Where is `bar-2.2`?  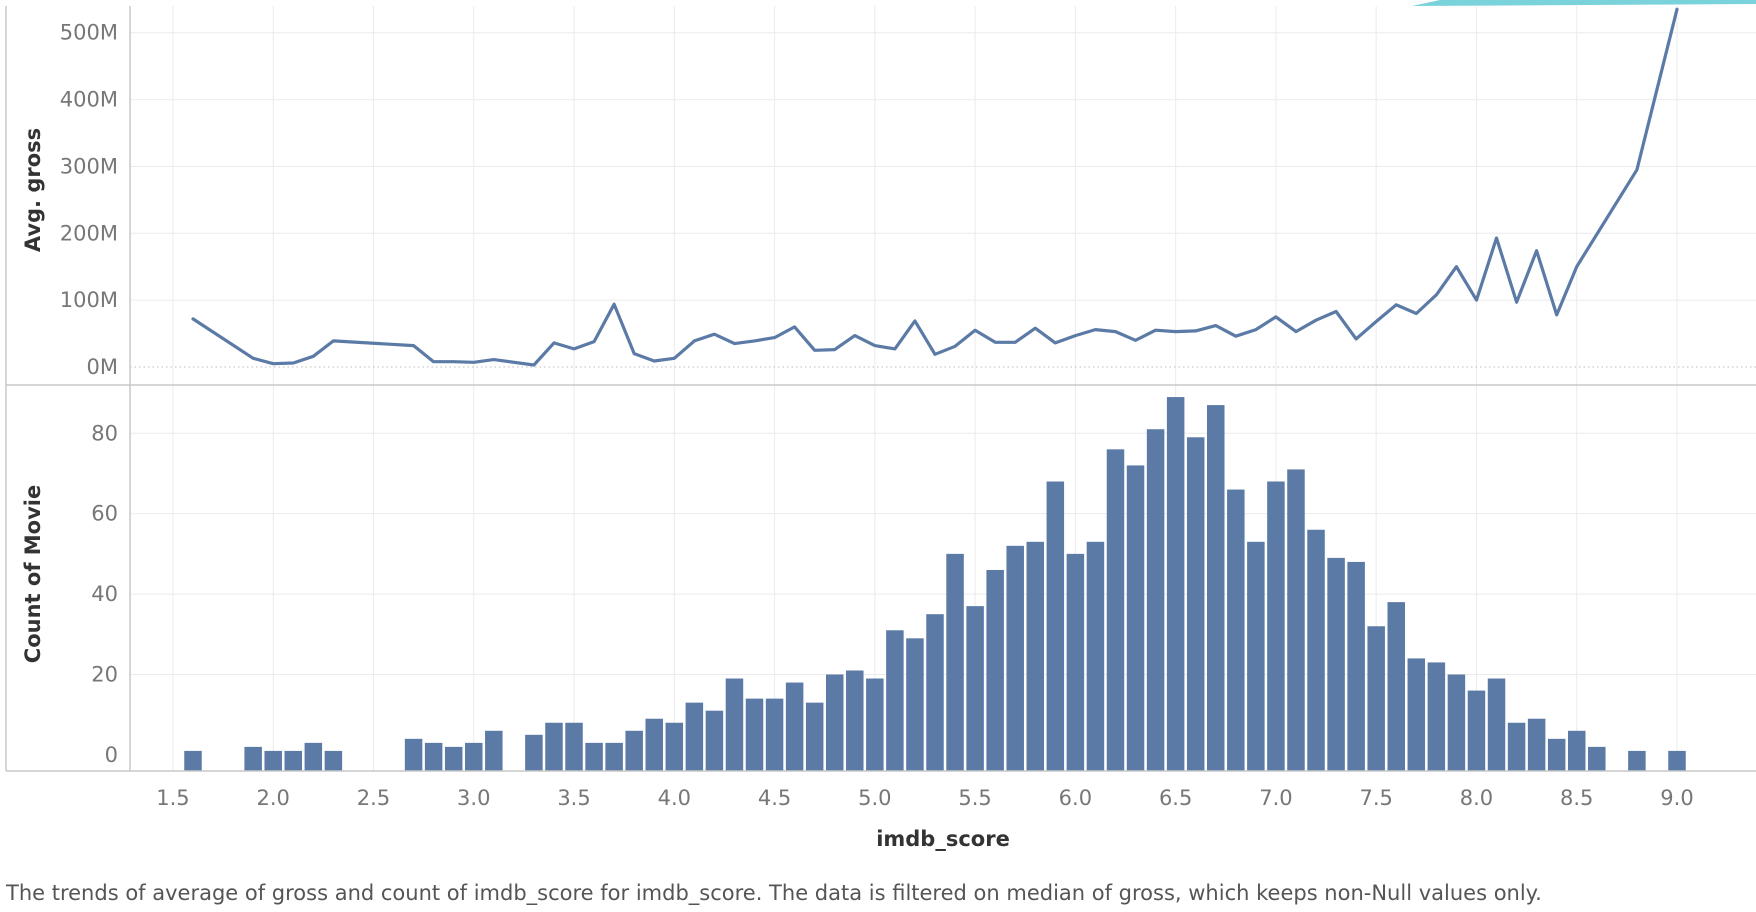 bar-2.2 is located at coordinates (313, 756).